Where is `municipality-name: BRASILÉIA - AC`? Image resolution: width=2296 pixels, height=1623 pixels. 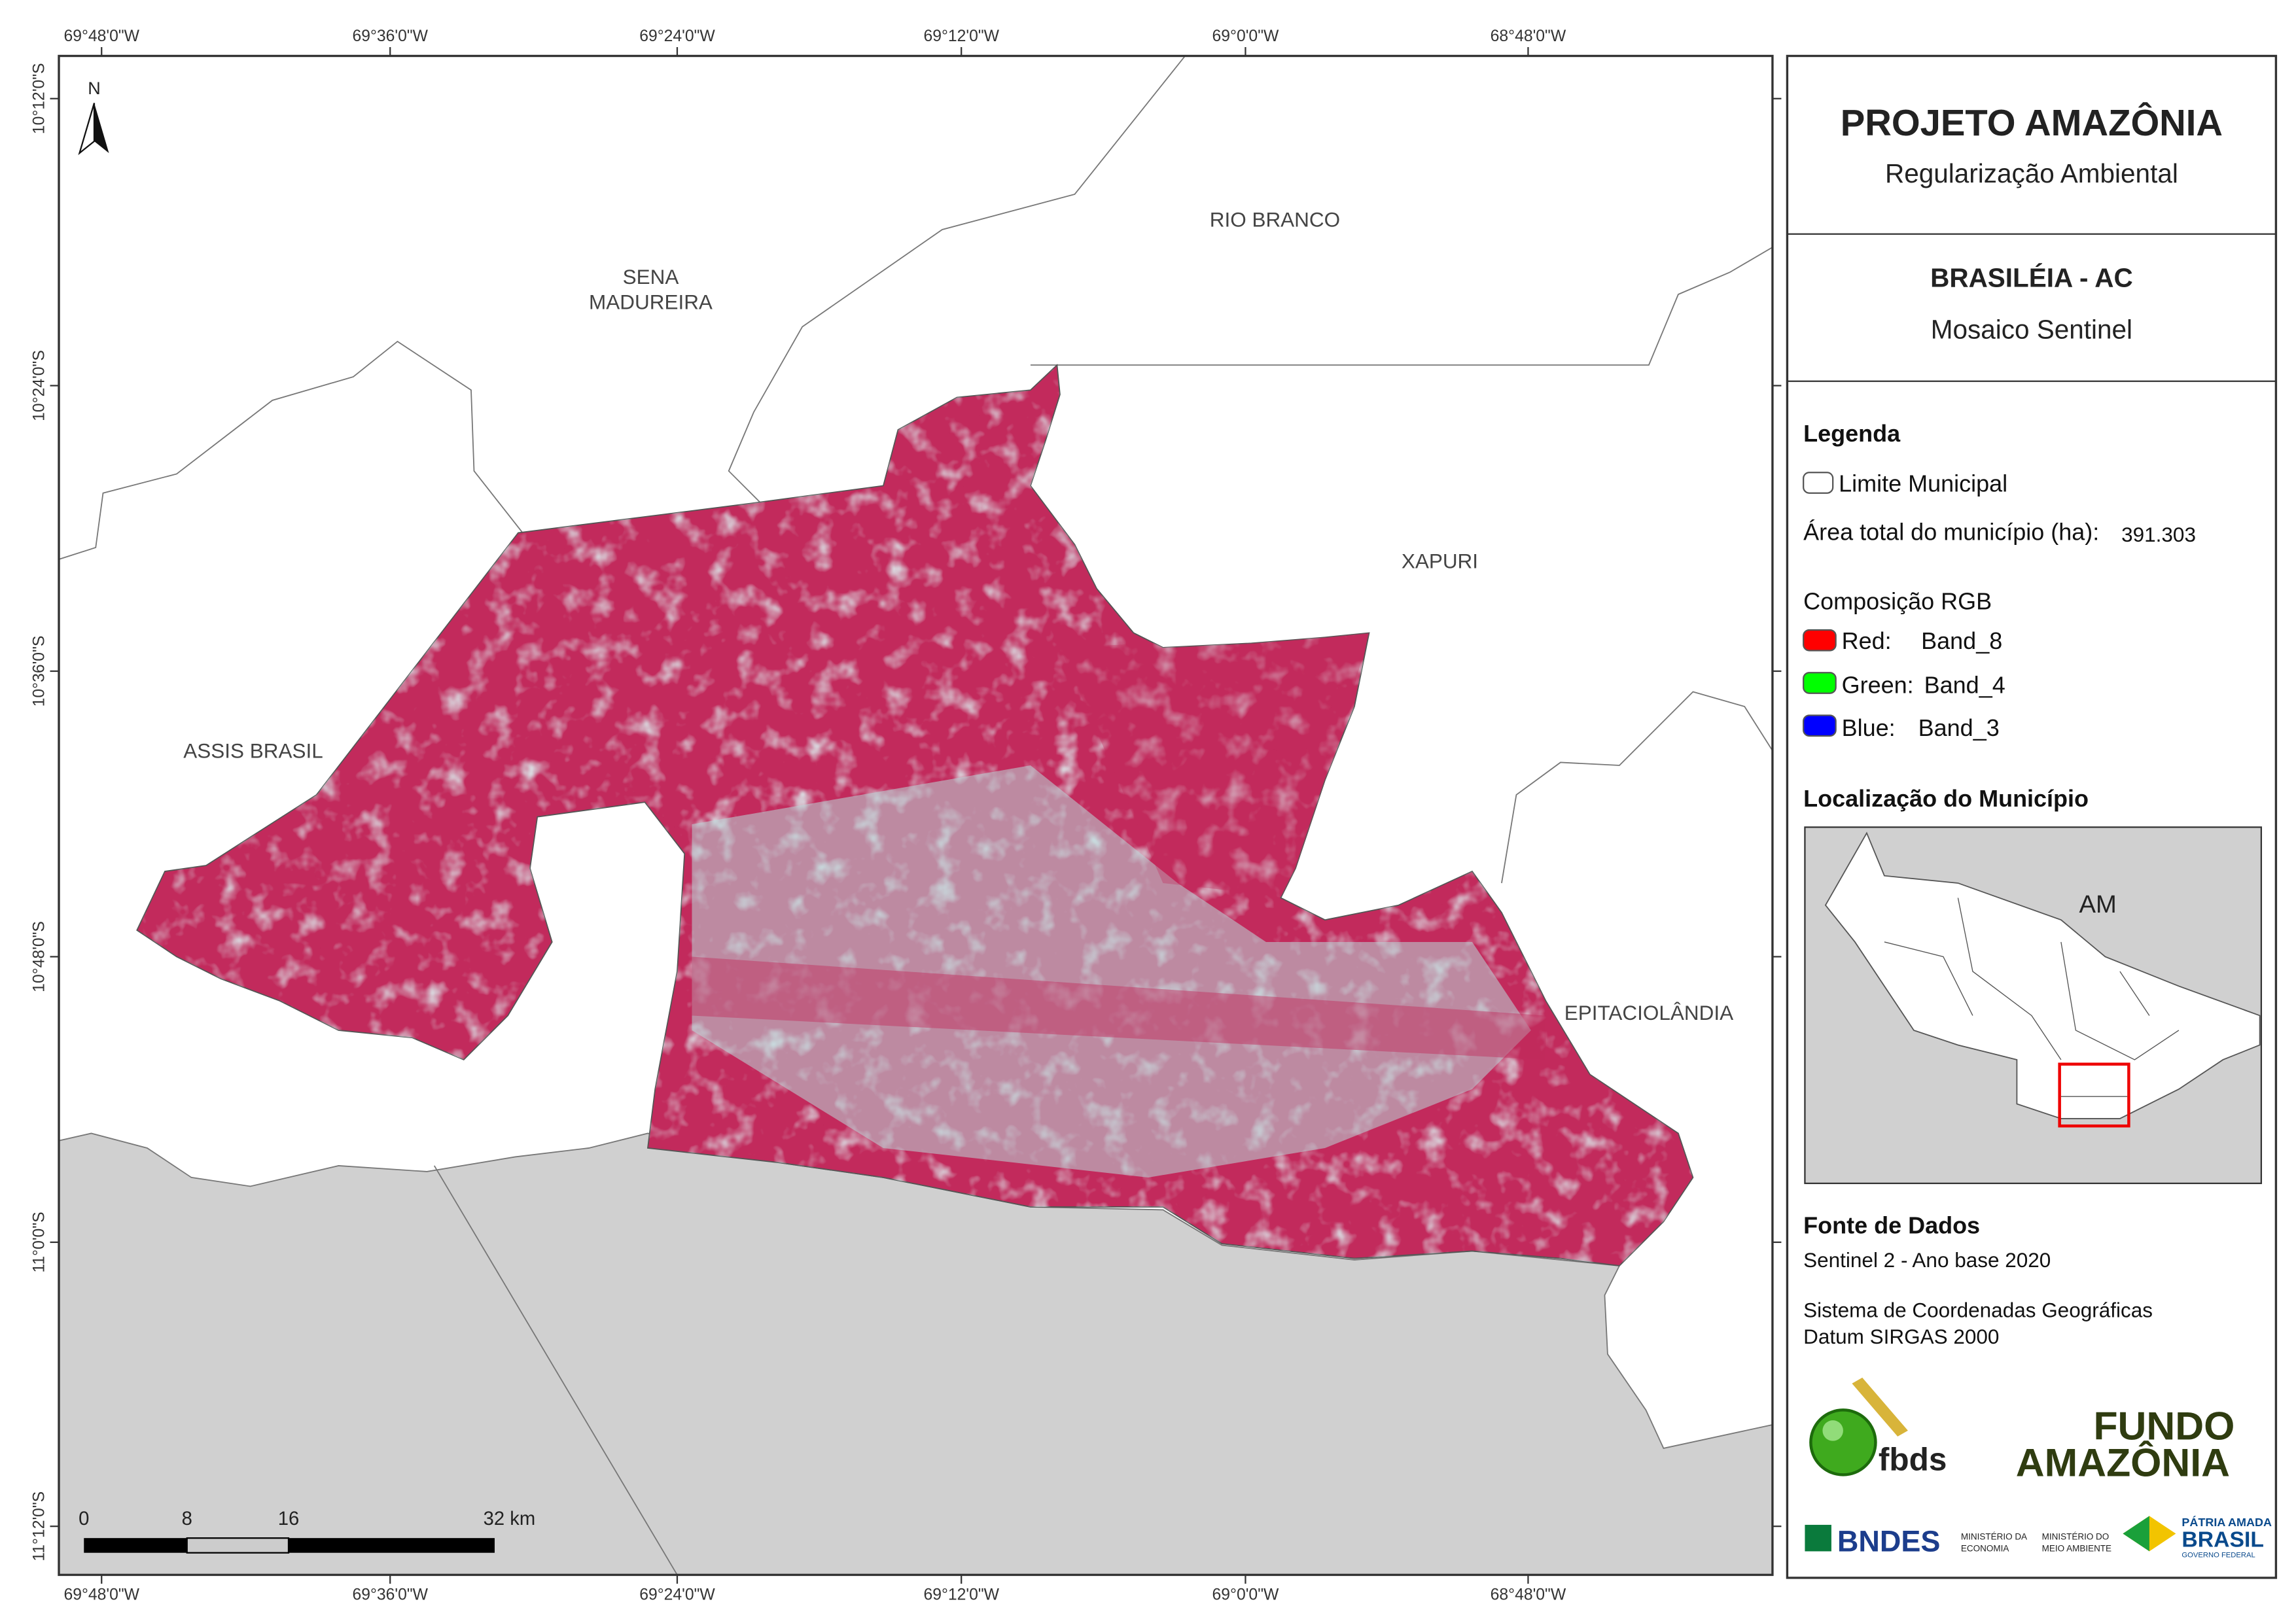 municipality-name: BRASILÉIA - AC is located at coordinates (2031, 278).